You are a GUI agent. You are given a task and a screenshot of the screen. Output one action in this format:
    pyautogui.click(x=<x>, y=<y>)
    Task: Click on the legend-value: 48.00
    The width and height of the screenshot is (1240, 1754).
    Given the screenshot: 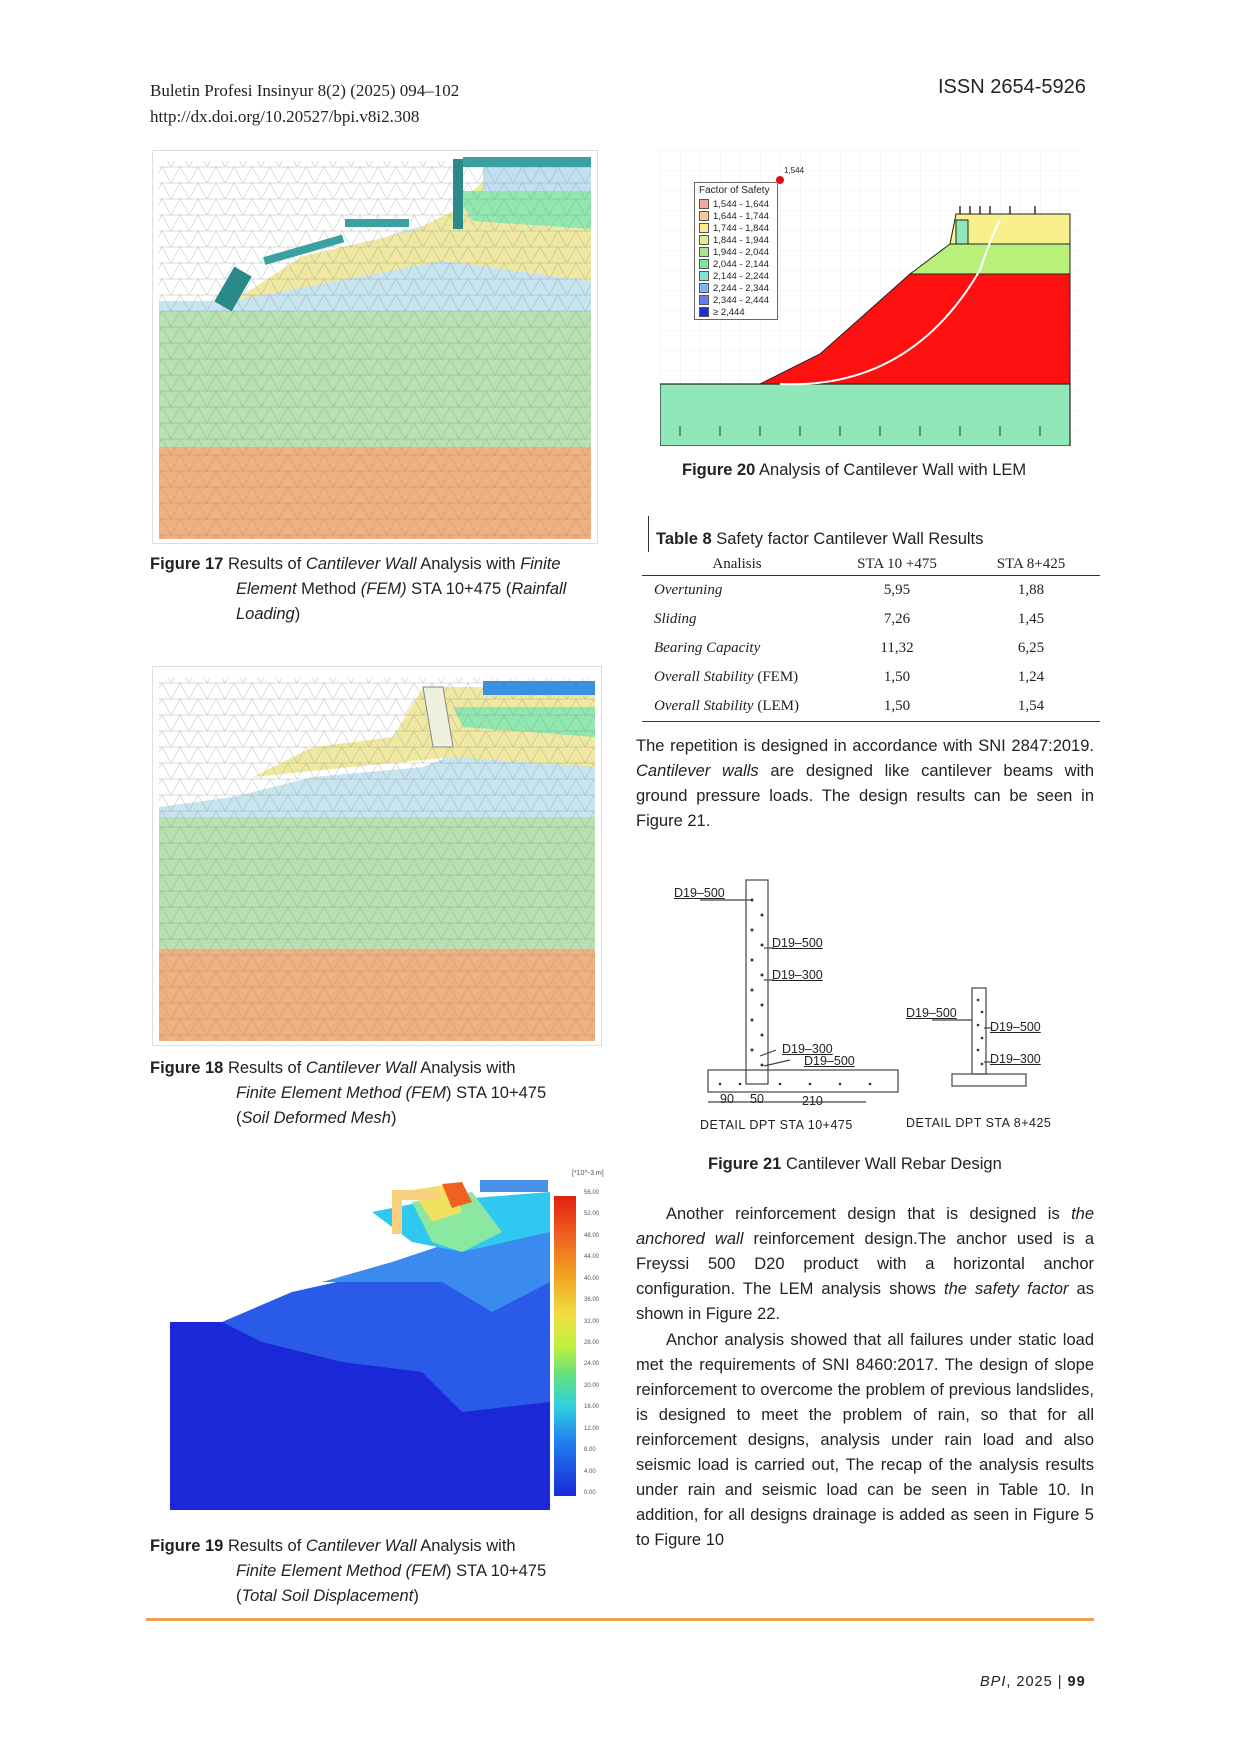 What is the action you would take?
    pyautogui.click(x=592, y=1235)
    